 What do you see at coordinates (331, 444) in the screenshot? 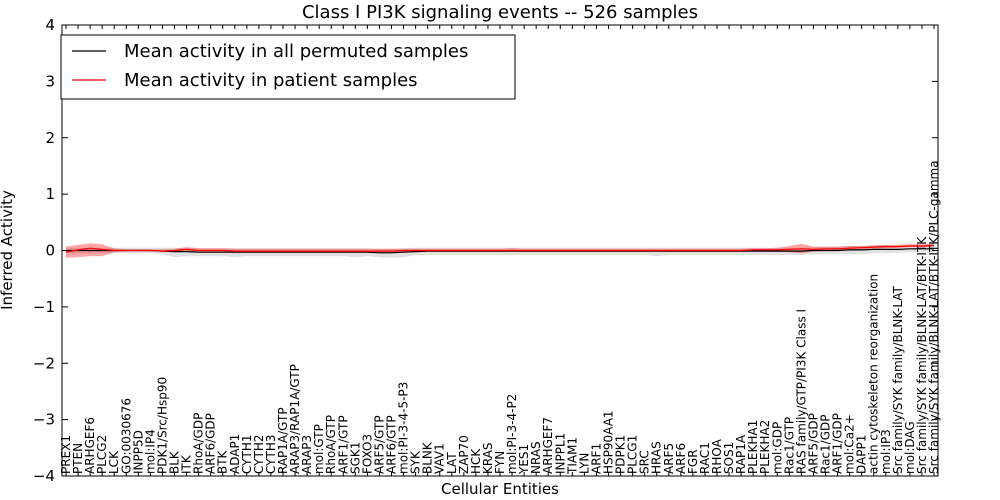
I see `x-tick-label: RhoA/GTP` at bounding box center [331, 444].